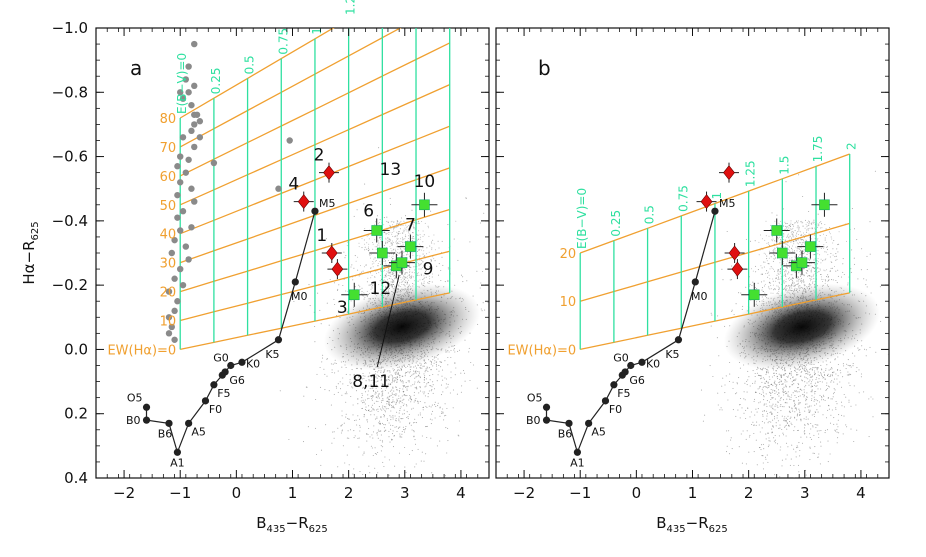 The image size is (926, 557). I want to click on density-core, so click(402, 327).